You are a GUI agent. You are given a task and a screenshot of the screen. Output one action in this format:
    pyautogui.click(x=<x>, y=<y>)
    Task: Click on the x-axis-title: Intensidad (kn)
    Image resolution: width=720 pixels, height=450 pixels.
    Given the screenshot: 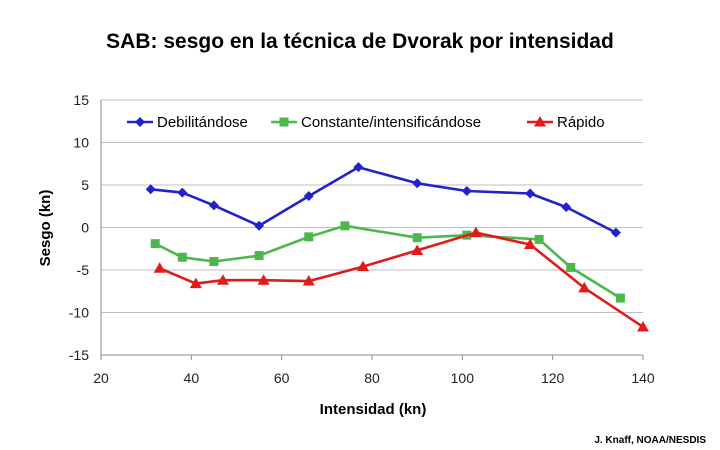 What is the action you would take?
    pyautogui.click(x=373, y=409)
    